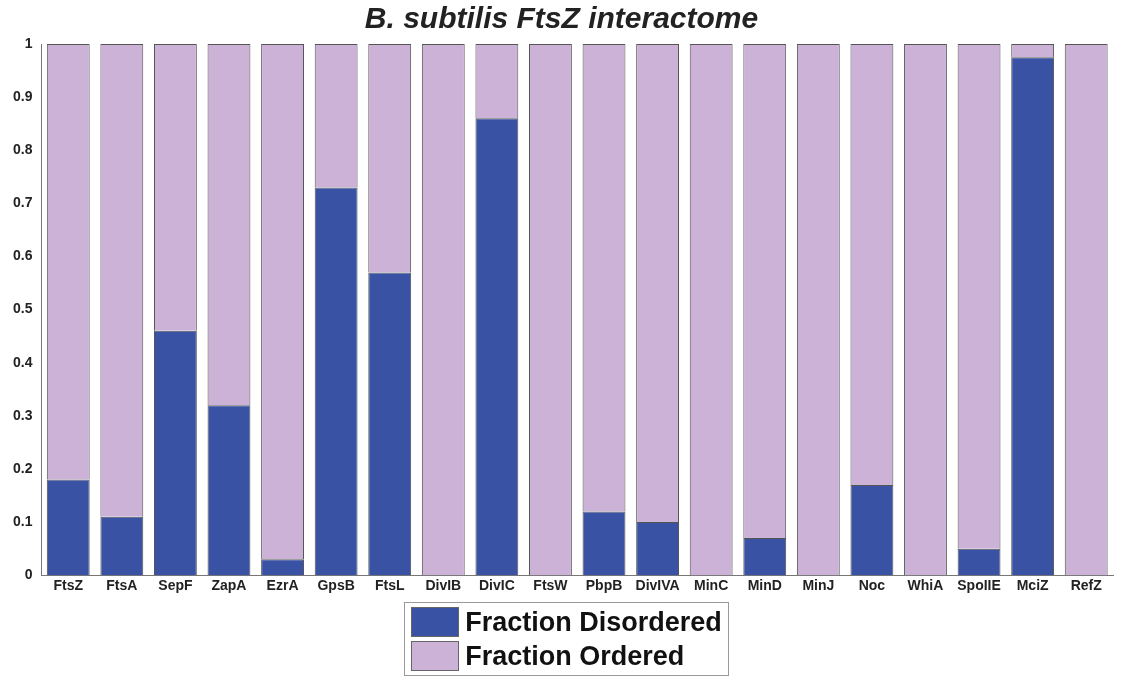  I want to click on x-tick-label: SepF, so click(175, 585).